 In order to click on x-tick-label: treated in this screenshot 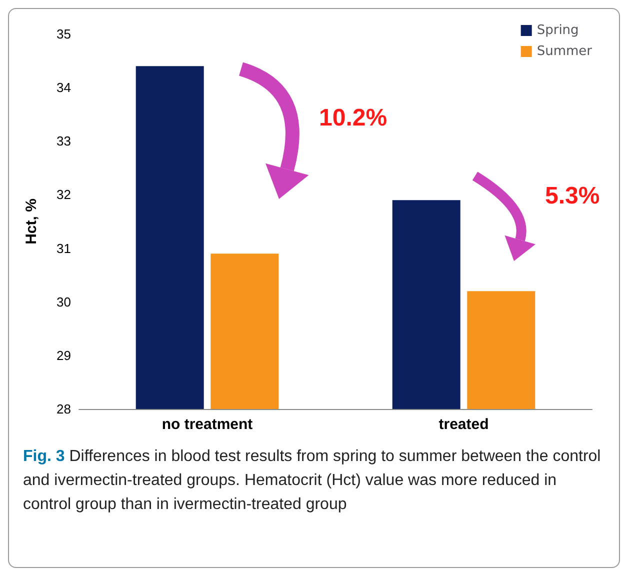, I will do `click(463, 424)`.